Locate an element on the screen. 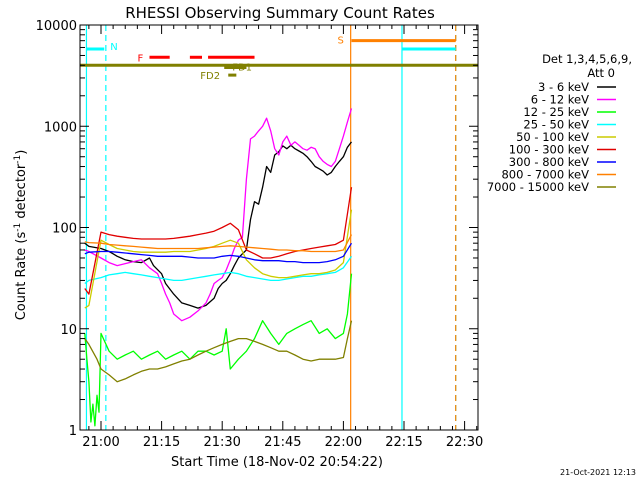 This screenshot has height=480, width=640. x-tick-label: 21:45 is located at coordinates (282, 442).